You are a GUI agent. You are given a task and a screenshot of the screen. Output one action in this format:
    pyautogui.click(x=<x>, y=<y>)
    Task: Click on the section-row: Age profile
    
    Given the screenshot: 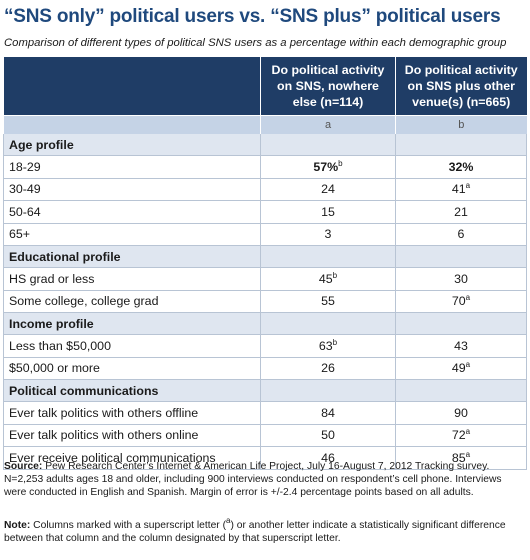 What is the action you would take?
    pyautogui.click(x=265, y=145)
    